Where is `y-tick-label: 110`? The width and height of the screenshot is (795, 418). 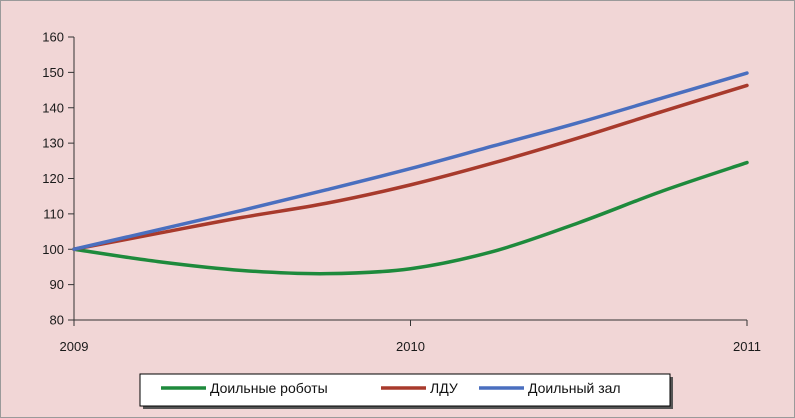 y-tick-label: 110 is located at coordinates (53, 213).